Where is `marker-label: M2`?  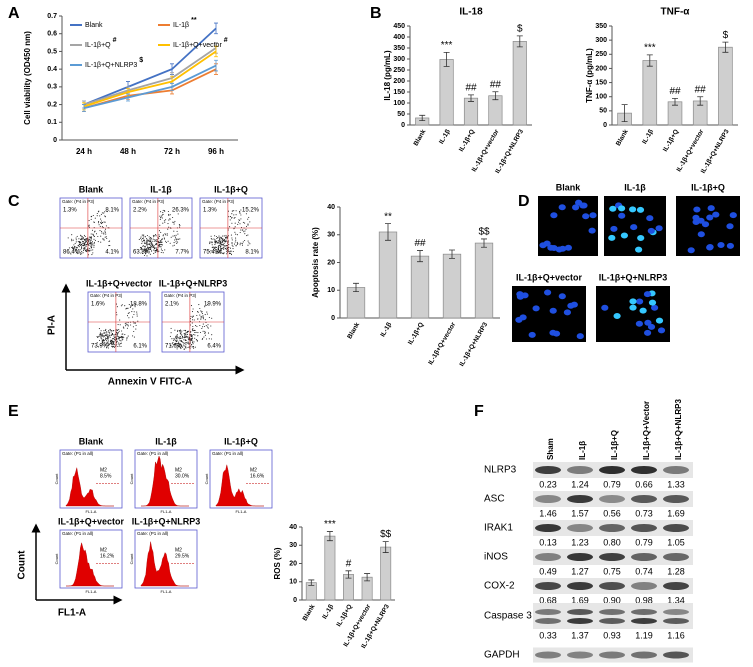 marker-label: M2 is located at coordinates (103, 470).